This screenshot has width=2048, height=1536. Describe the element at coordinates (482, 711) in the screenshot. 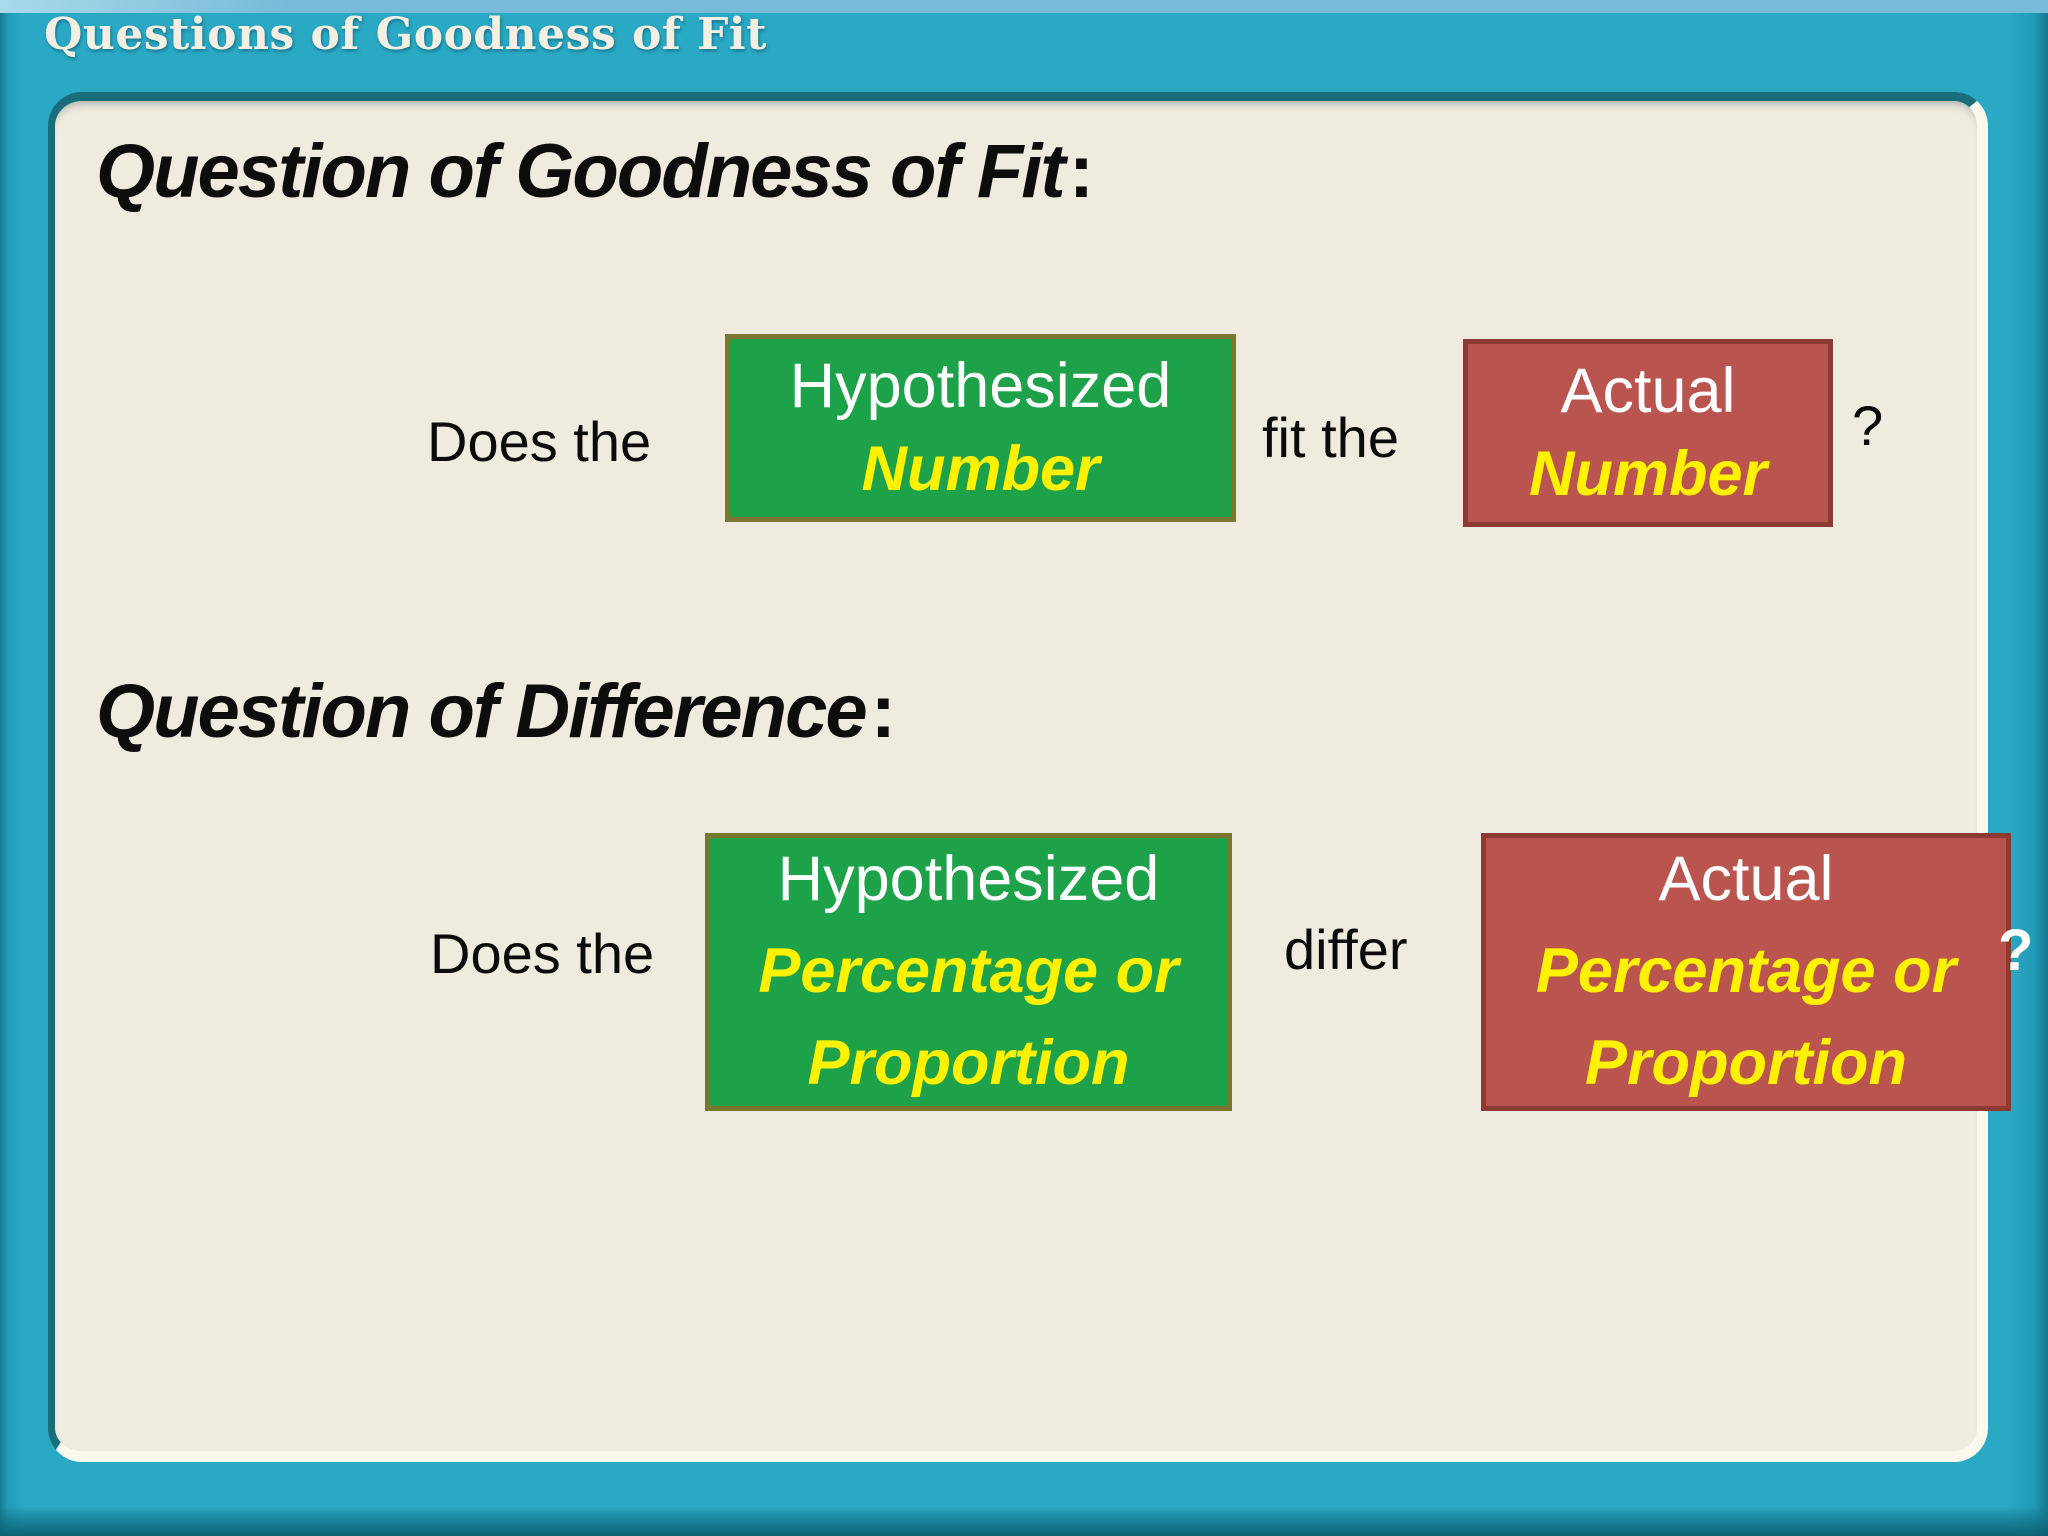

I see `heading-difference-text: Question of Difference` at that location.